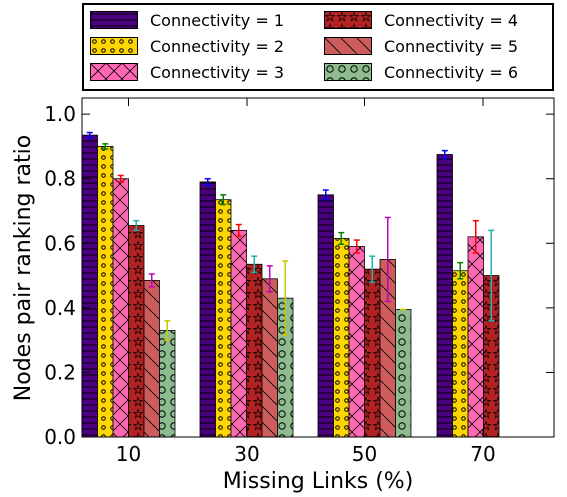  What do you see at coordinates (60, 114) in the screenshot?
I see `y-tick-label: 1.0` at bounding box center [60, 114].